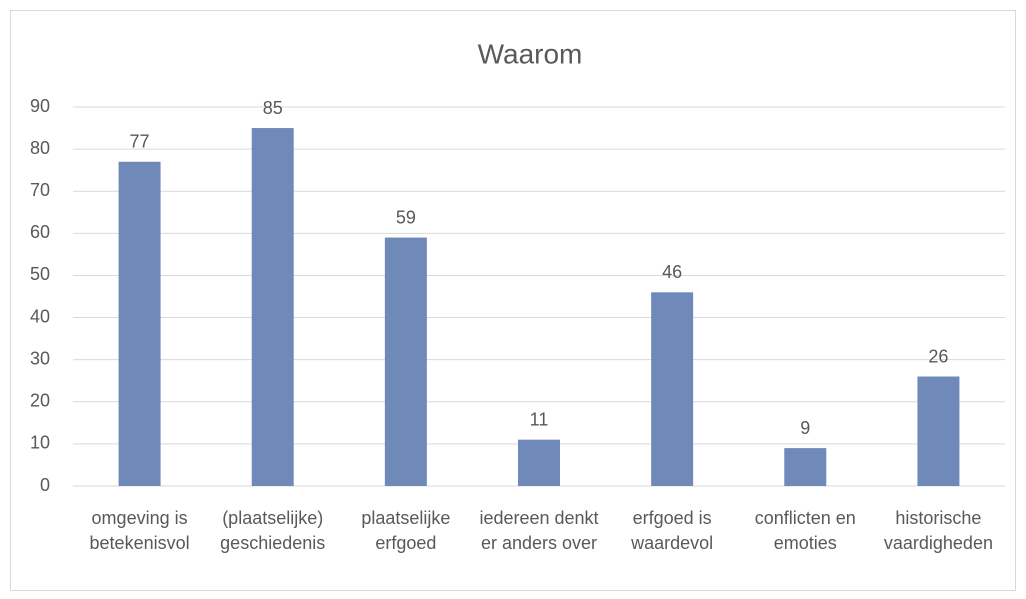  What do you see at coordinates (405, 530) in the screenshot?
I see `x-tick-label: plaatselijke erfgoed` at bounding box center [405, 530].